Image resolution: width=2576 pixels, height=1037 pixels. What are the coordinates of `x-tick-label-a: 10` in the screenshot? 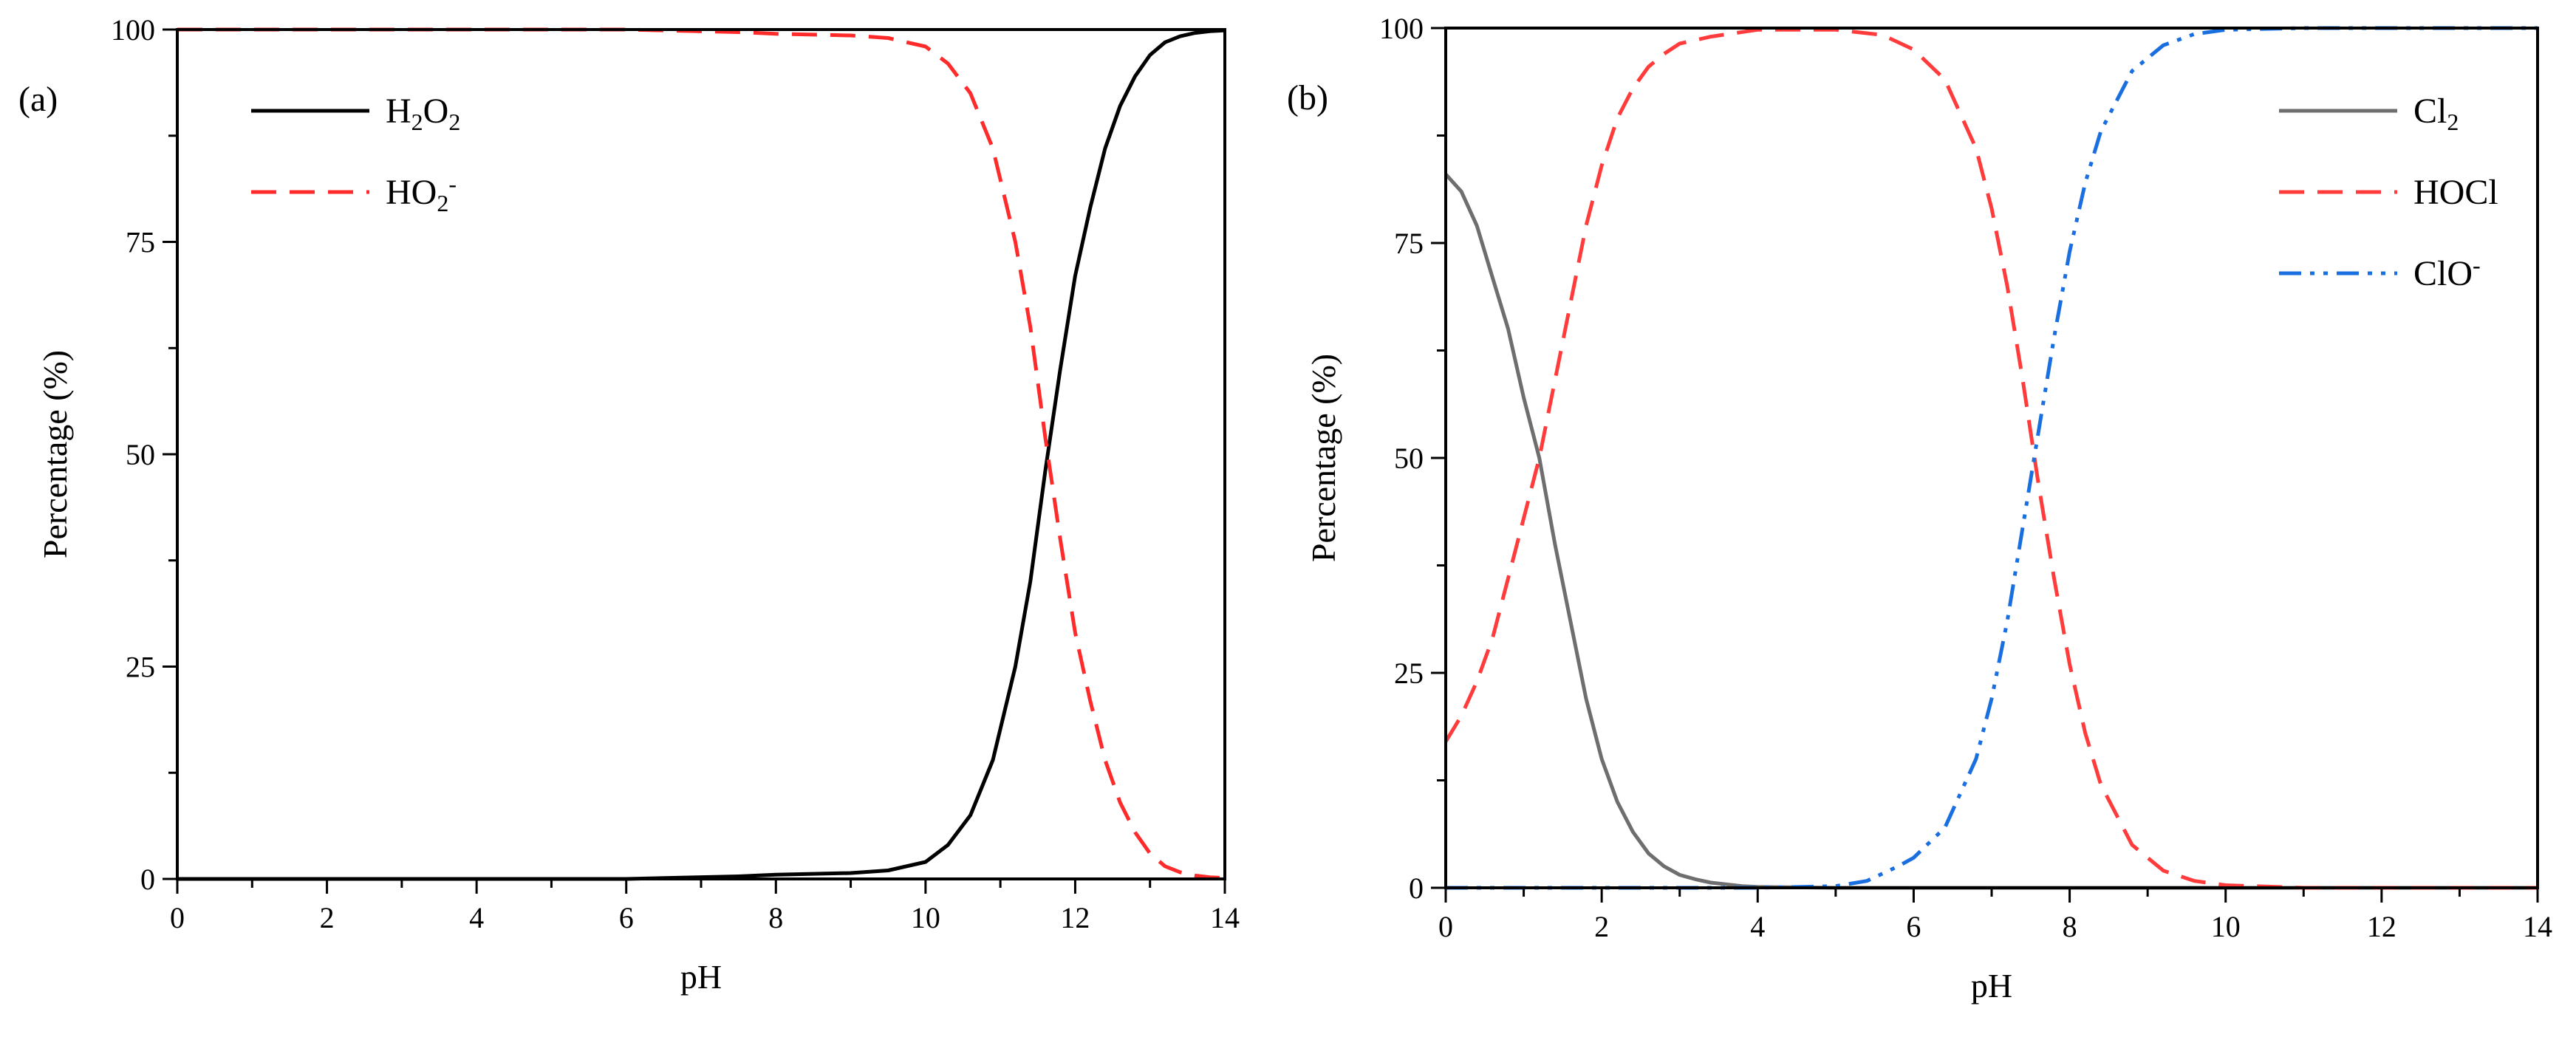 It's located at (926, 917).